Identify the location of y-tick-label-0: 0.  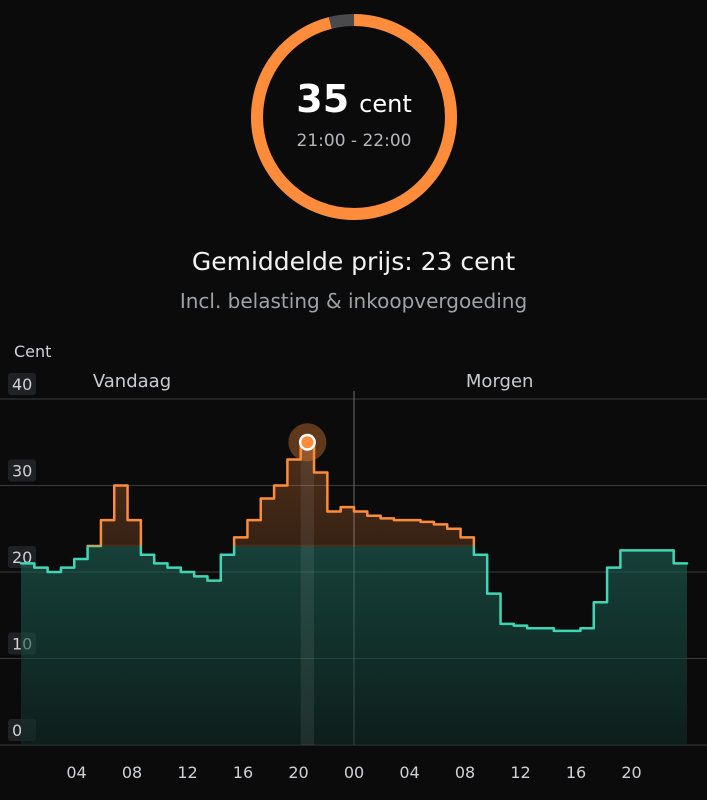
(17, 730).